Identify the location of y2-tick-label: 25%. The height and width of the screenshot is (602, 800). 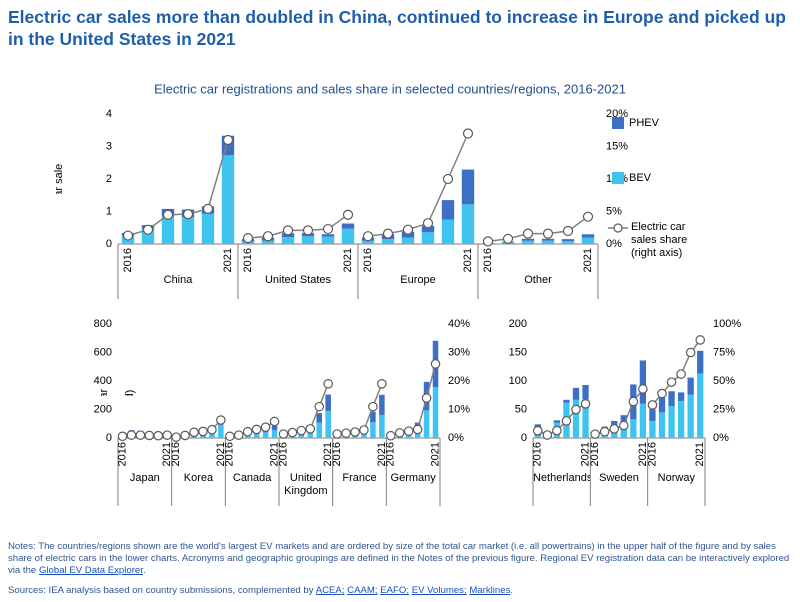
(724, 409).